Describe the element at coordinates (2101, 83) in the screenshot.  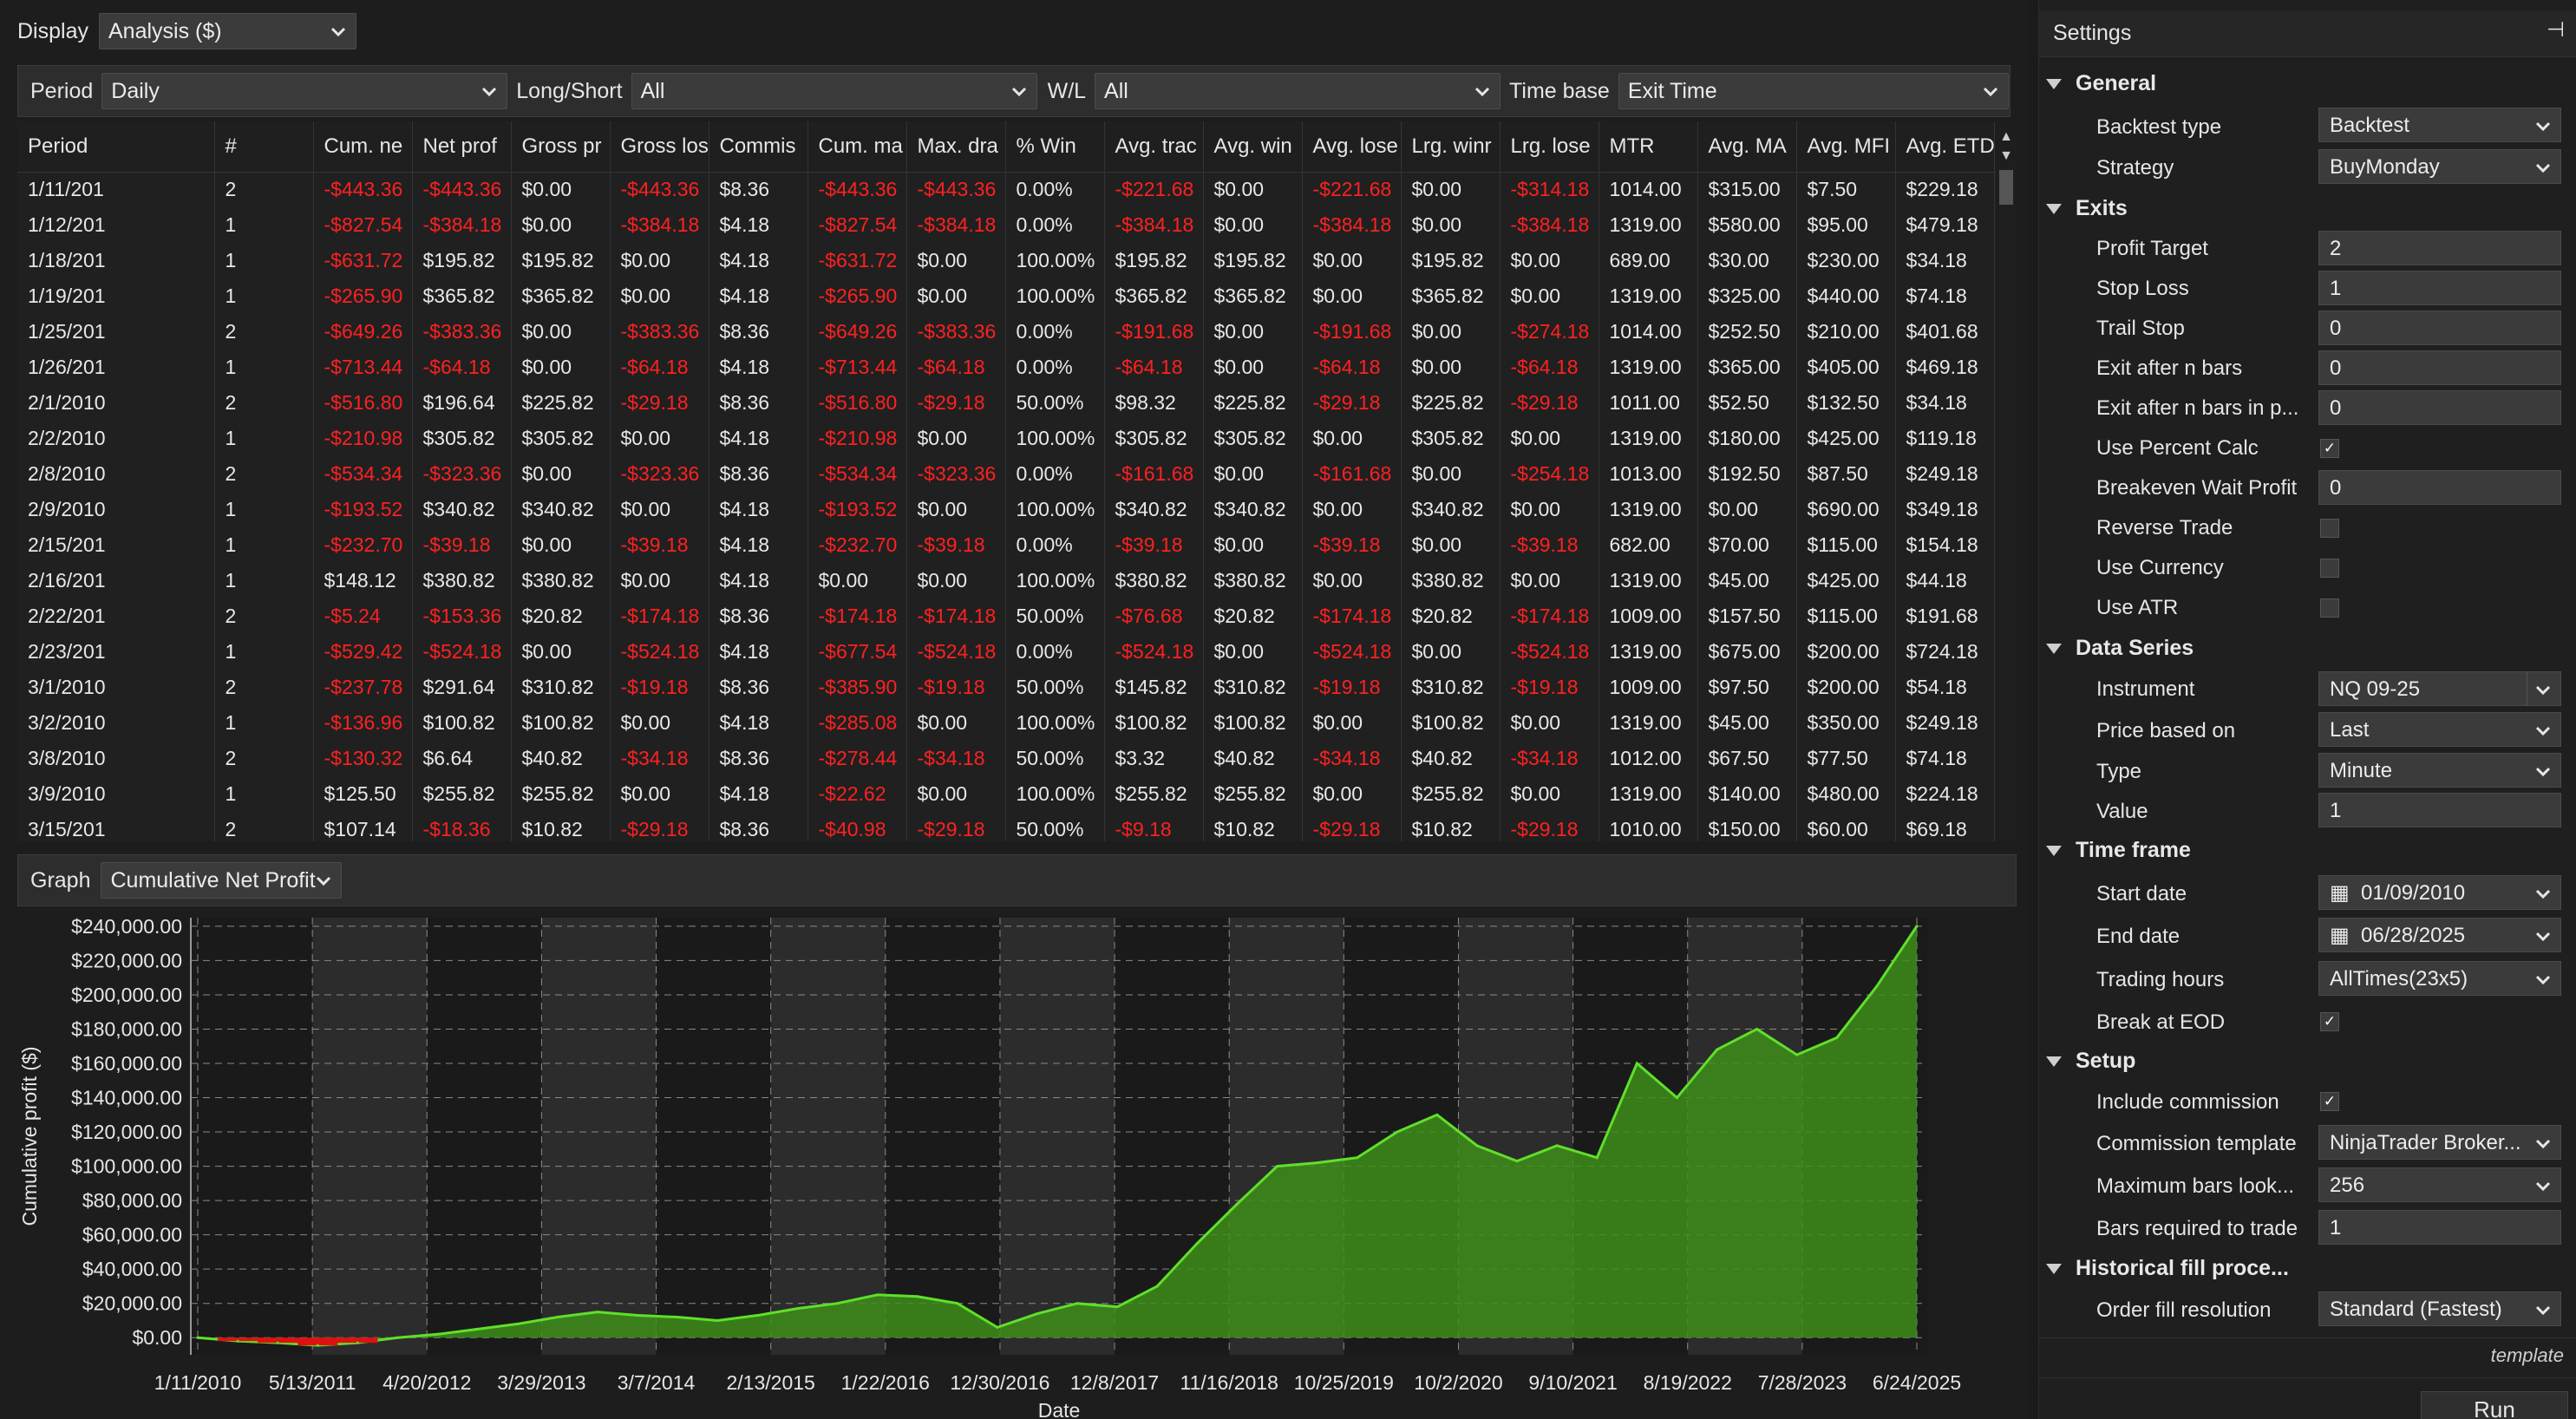
I see `section-general: General` at that location.